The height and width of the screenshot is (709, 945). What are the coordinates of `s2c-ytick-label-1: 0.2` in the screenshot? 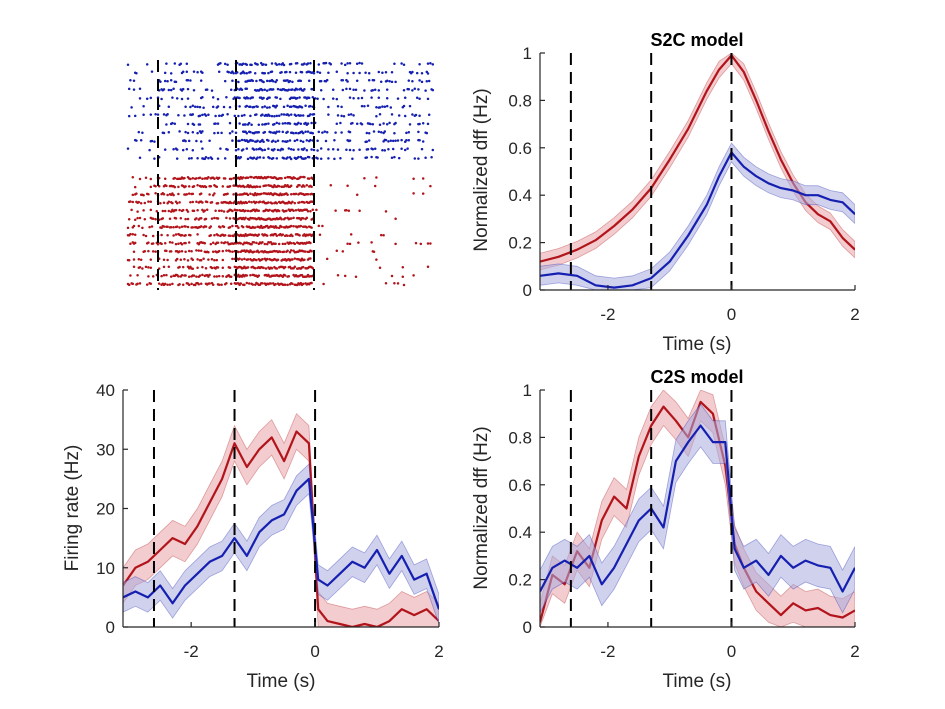 It's located at (520, 243).